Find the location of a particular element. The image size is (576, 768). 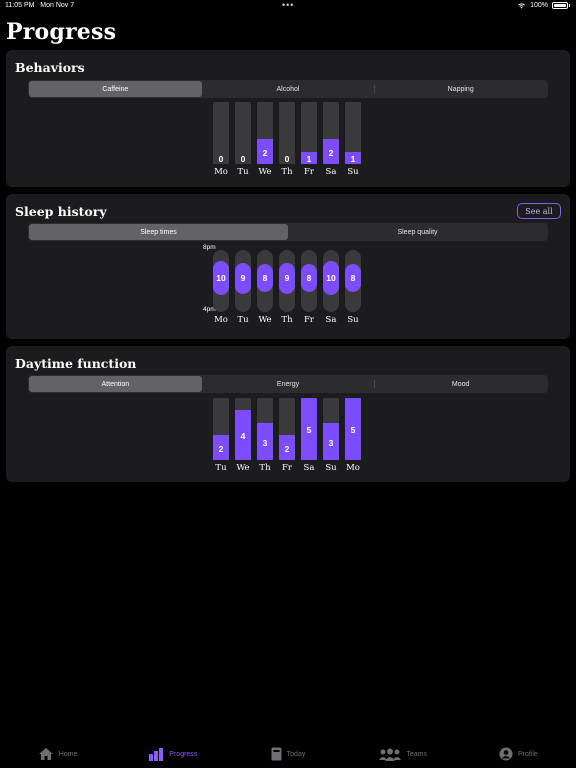

daytime-segmented-control: Attention Energy Mood is located at coordinates (288, 384).